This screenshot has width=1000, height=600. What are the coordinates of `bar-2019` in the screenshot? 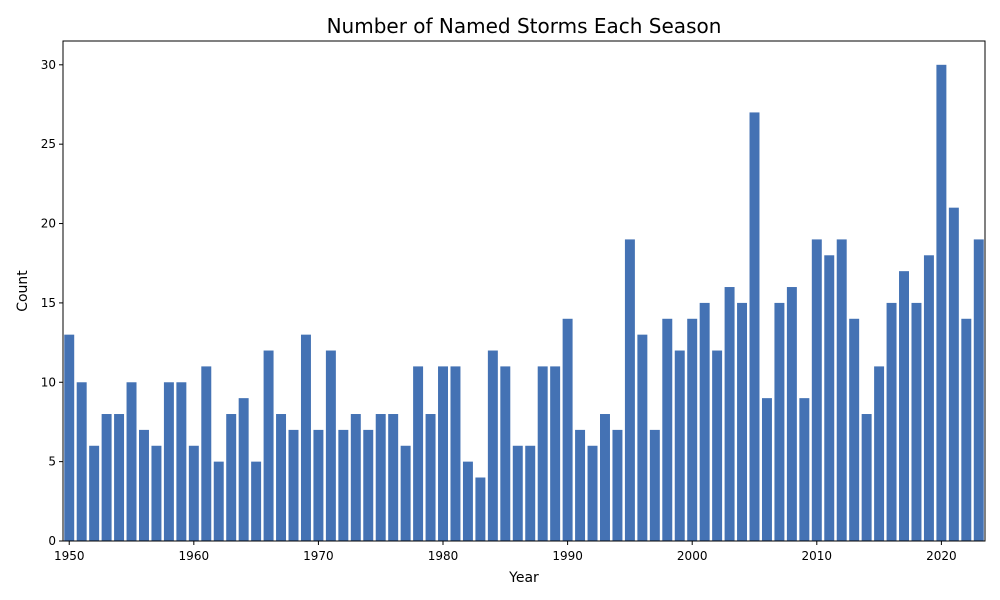 It's located at (928, 398).